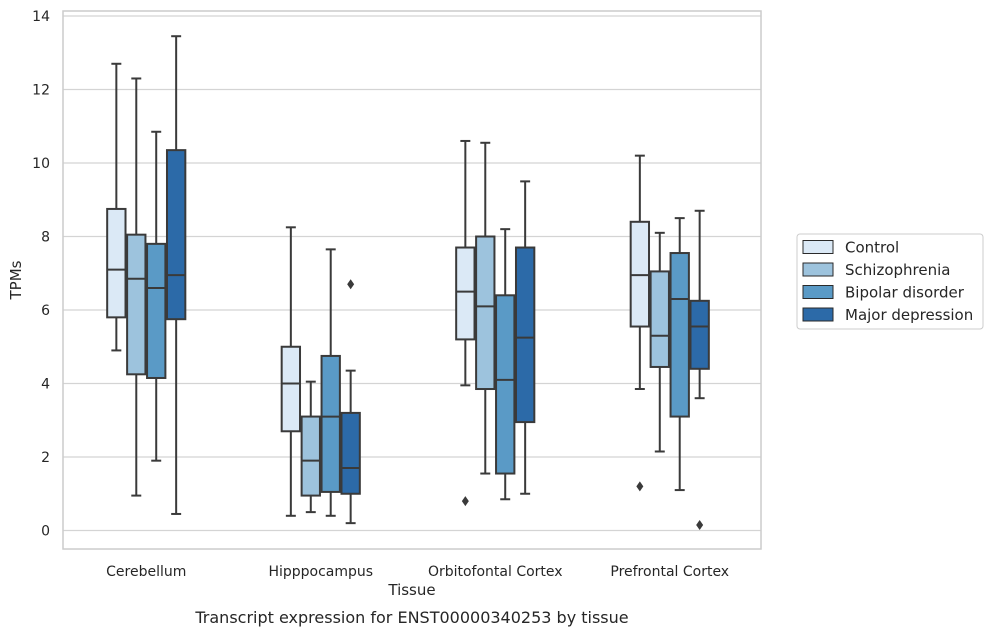  Describe the element at coordinates (495, 572) in the screenshot. I see `x-tick-label: Orbitofontal Cortex` at that location.